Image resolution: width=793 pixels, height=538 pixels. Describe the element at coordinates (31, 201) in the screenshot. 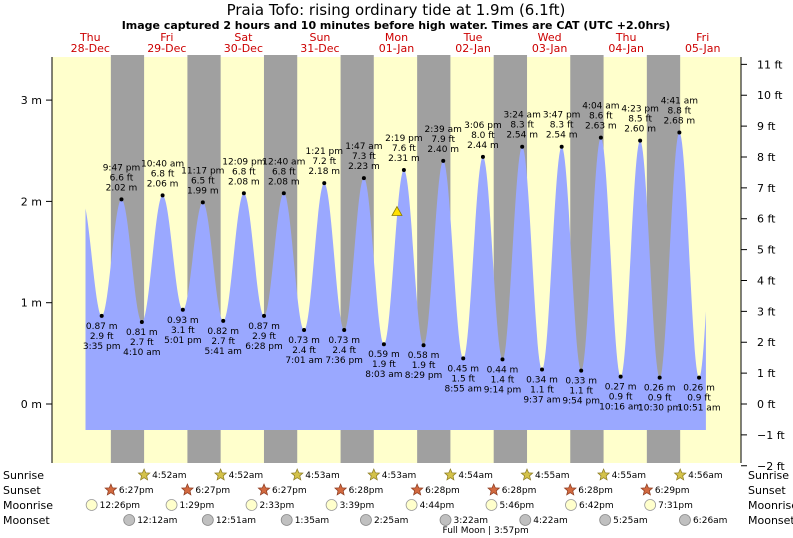

I see `left-tick-label: 2 m` at that location.